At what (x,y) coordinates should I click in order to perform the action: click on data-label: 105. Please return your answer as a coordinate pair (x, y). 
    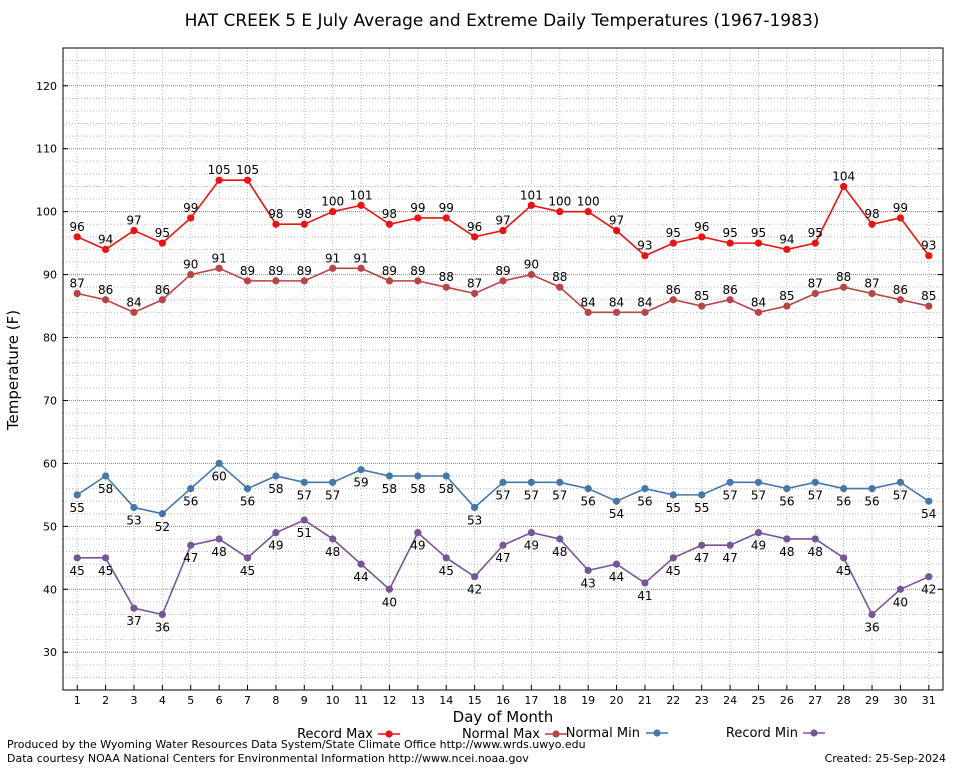
    Looking at the image, I should click on (219, 170).